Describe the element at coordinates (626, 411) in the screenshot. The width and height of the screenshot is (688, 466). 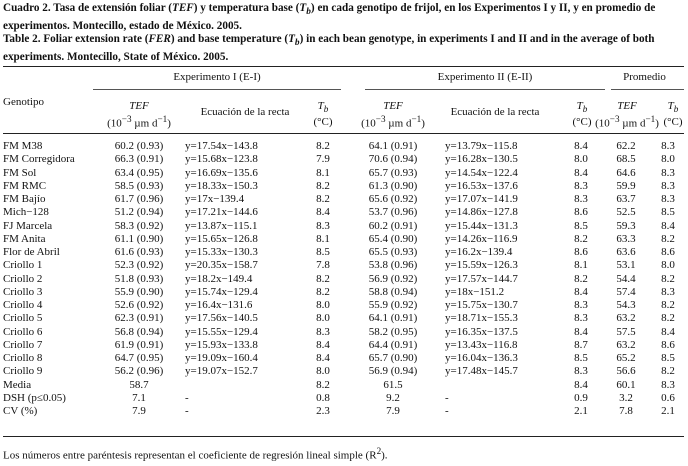
I see `cell-tef-average: 7.8` at that location.